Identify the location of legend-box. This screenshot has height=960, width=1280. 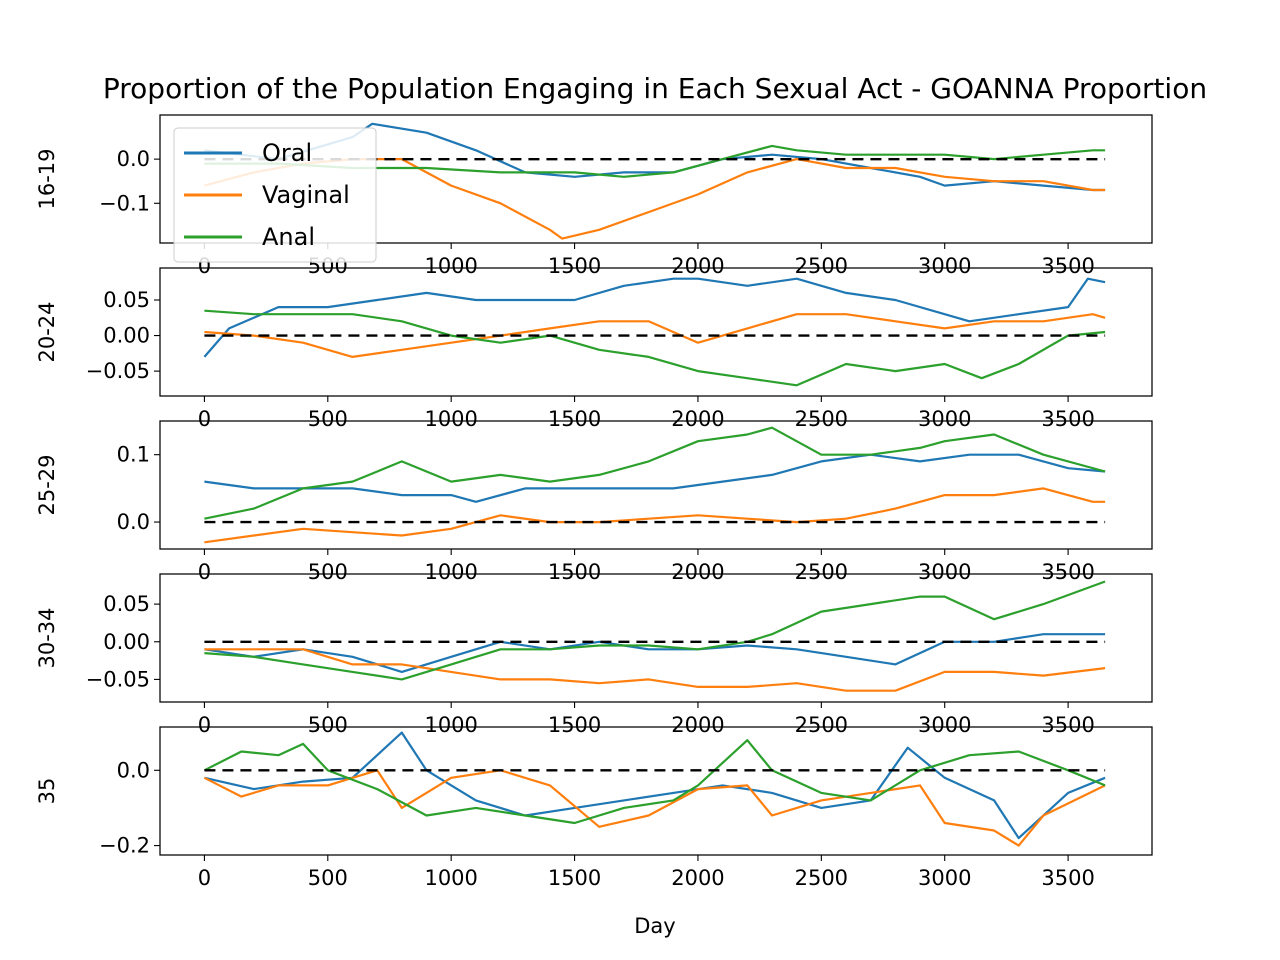
(275, 195).